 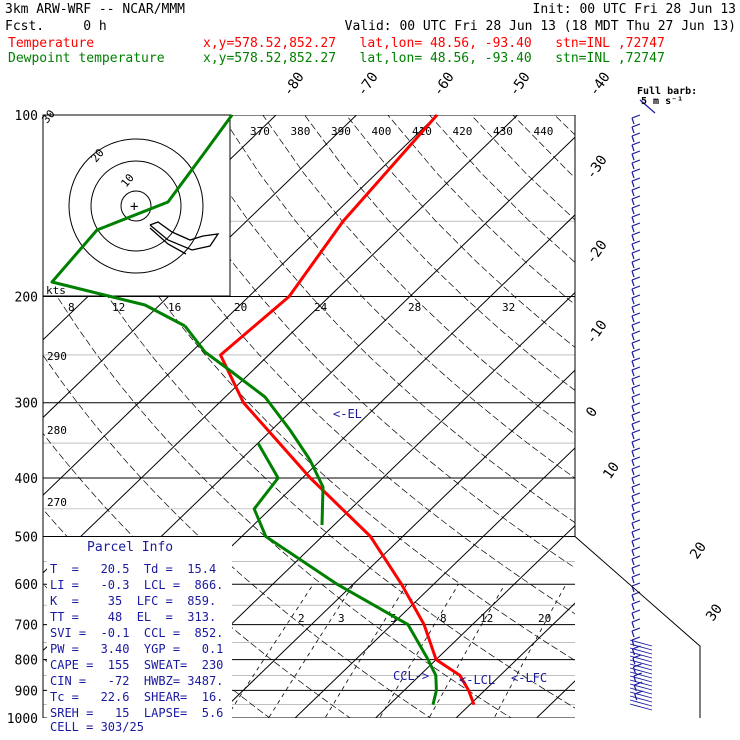 I want to click on pressure-label: 300, so click(x=26, y=404).